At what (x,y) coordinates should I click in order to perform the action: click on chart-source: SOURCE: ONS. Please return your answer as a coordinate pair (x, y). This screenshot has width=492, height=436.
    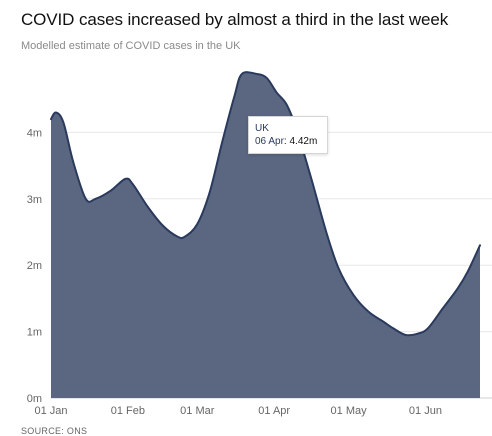
    Looking at the image, I should click on (54, 431).